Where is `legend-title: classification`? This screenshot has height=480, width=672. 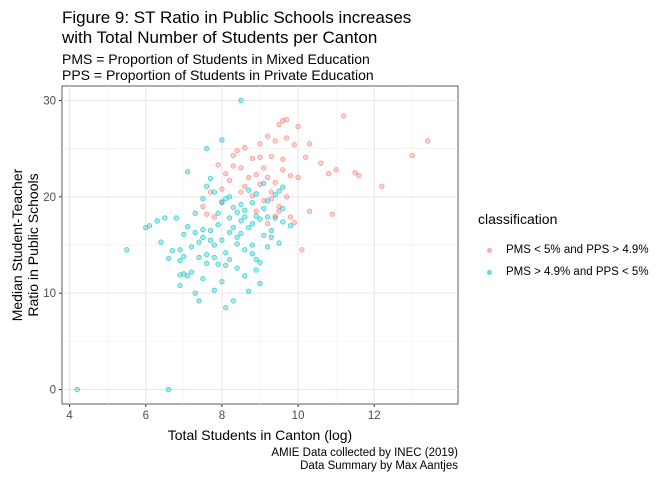
legend-title: classification is located at coordinates (518, 219).